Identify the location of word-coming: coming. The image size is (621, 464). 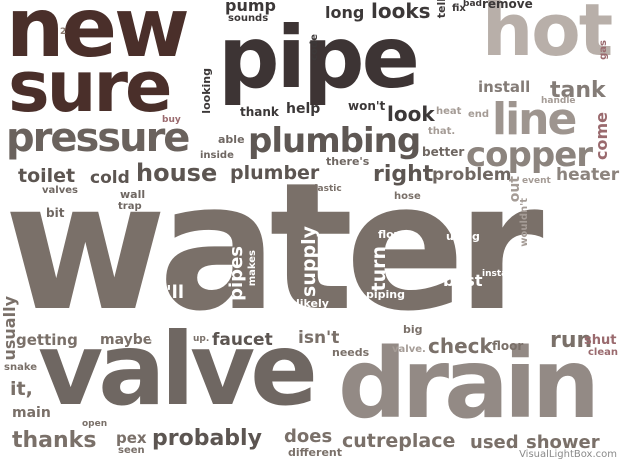
(314, 316).